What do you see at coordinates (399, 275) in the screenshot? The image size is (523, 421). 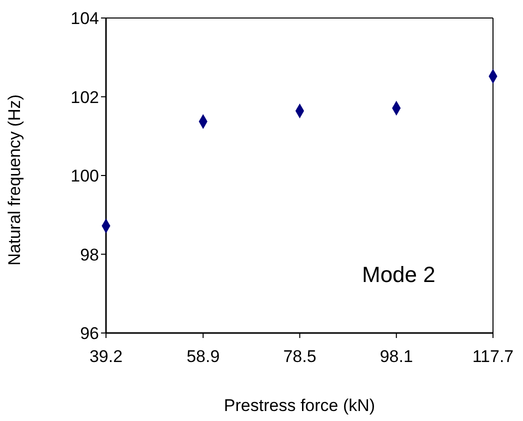 I see `annotation: Mode 2` at bounding box center [399, 275].